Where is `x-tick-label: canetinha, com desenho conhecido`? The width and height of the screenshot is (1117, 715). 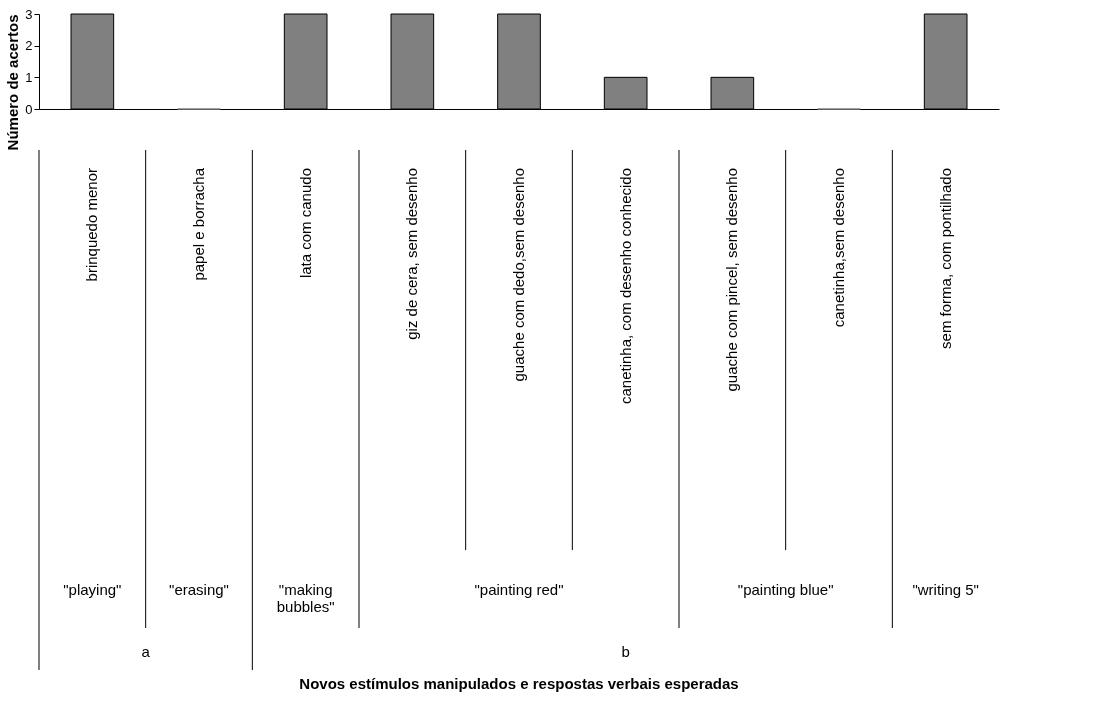
x-tick-label: canetinha, com desenho conhecido is located at coordinates (625, 286).